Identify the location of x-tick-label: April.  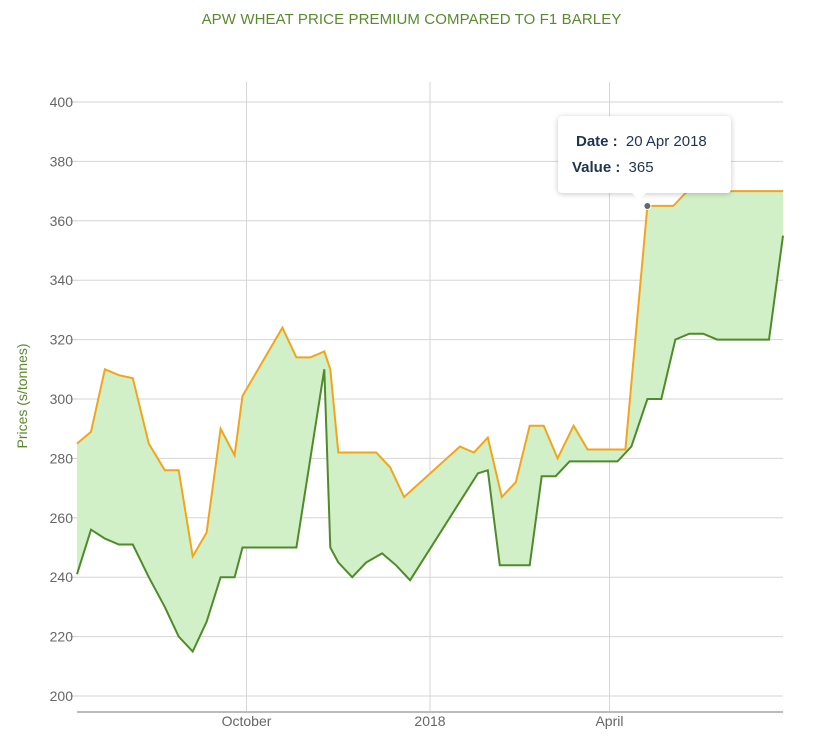
(609, 721).